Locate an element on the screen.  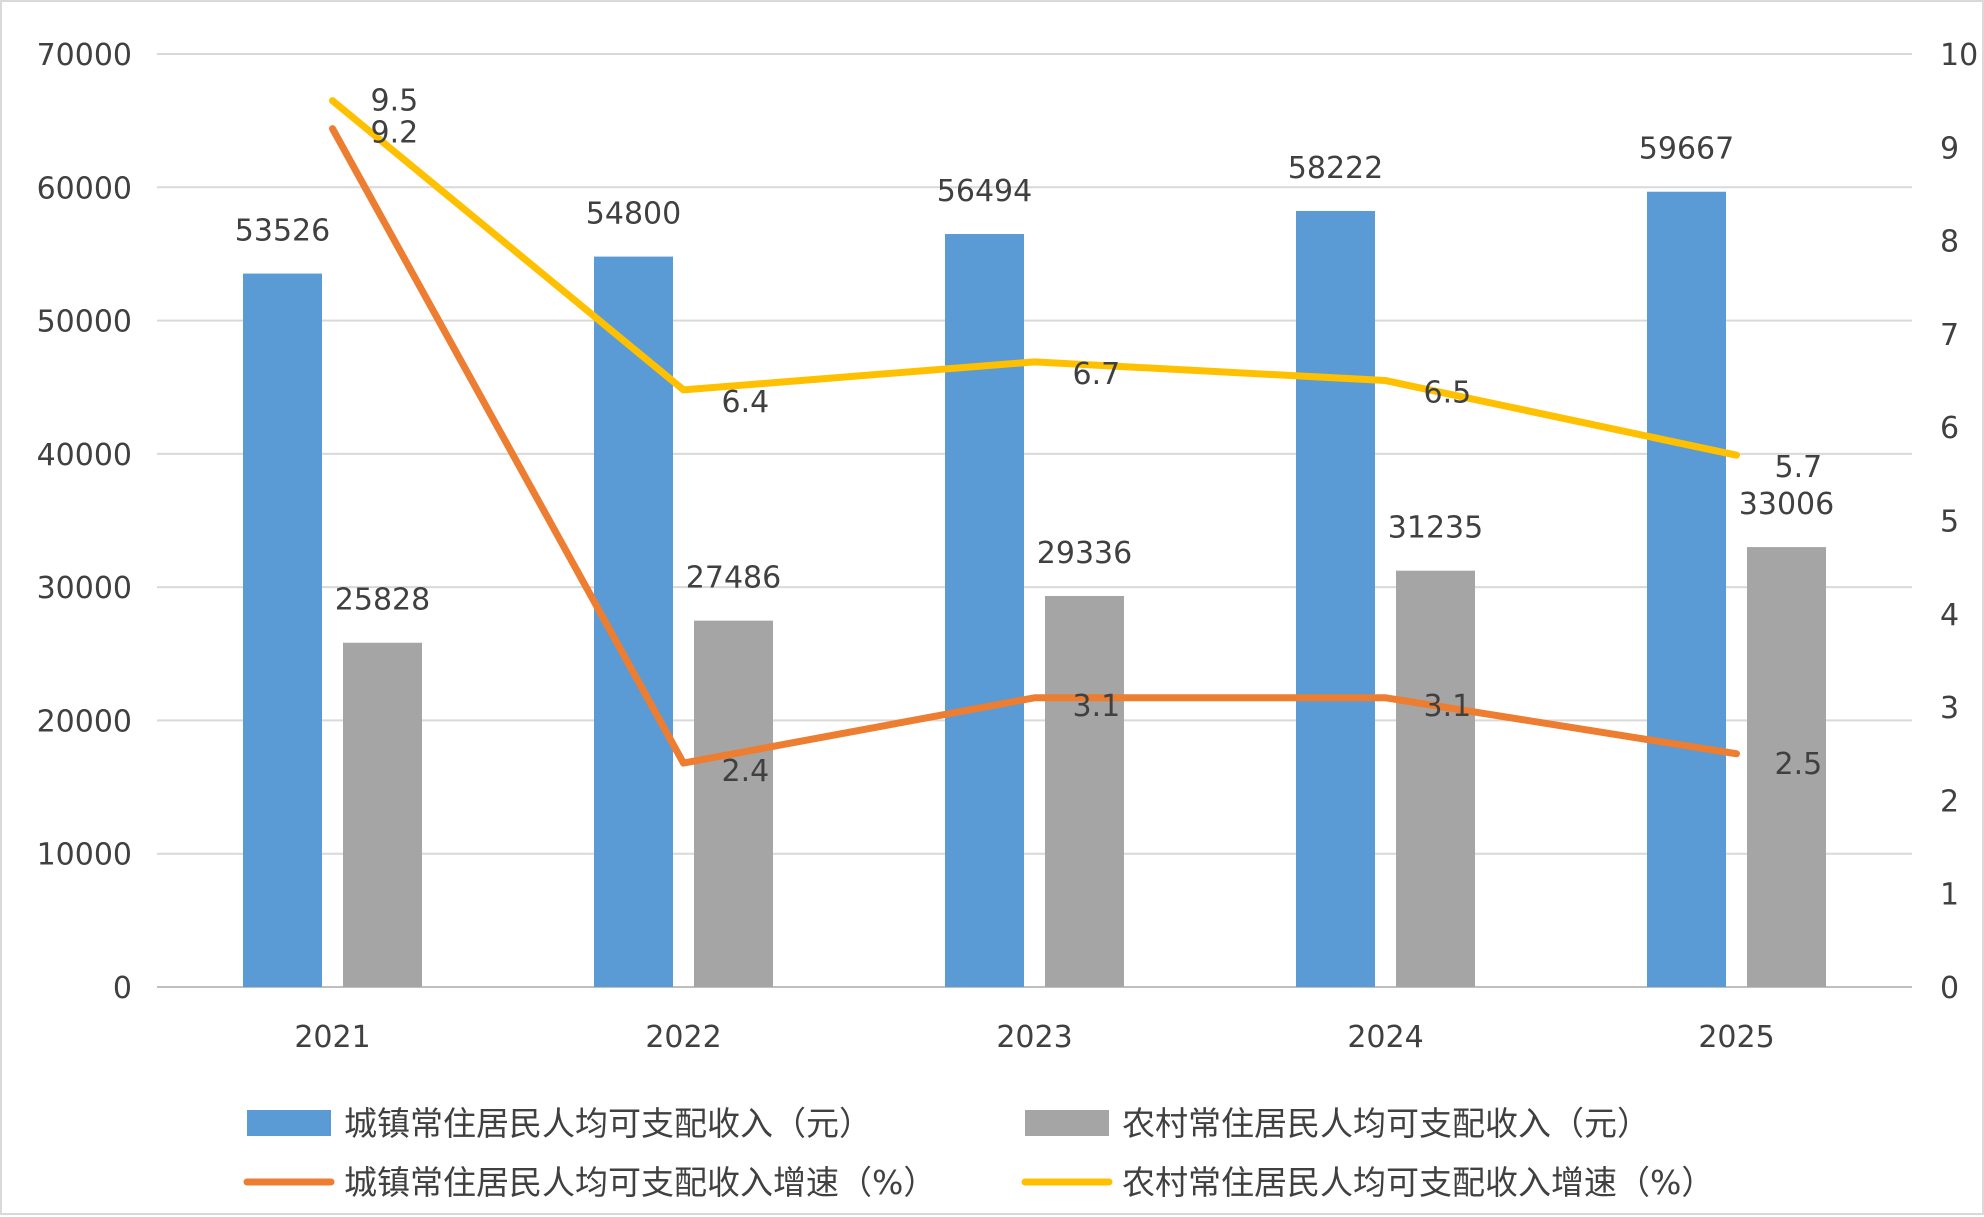
legend-label: 城镇常住居民人均可支配收入增速（%） is located at coordinates (640, 1182).